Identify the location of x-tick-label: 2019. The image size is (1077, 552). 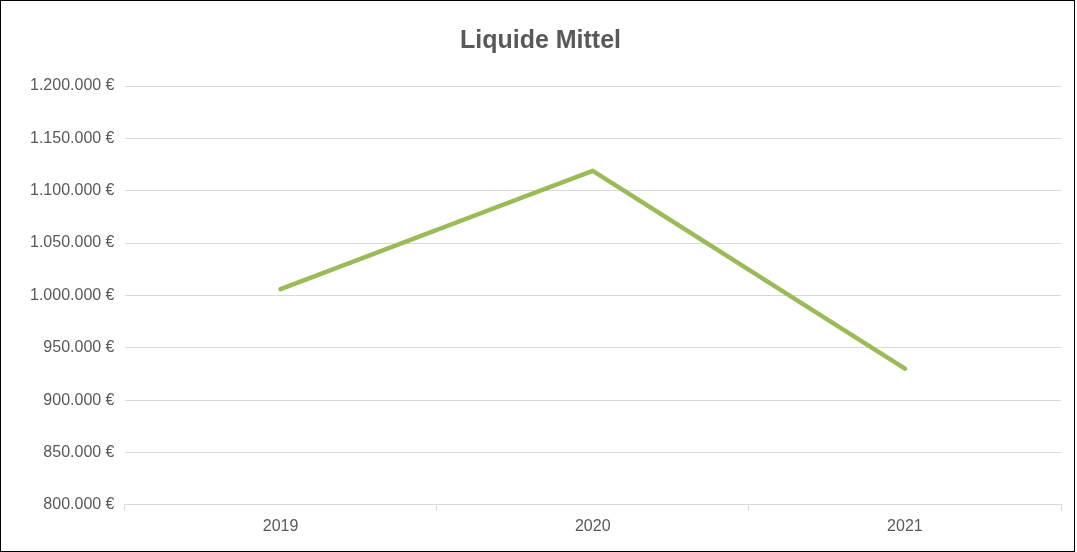
(280, 525).